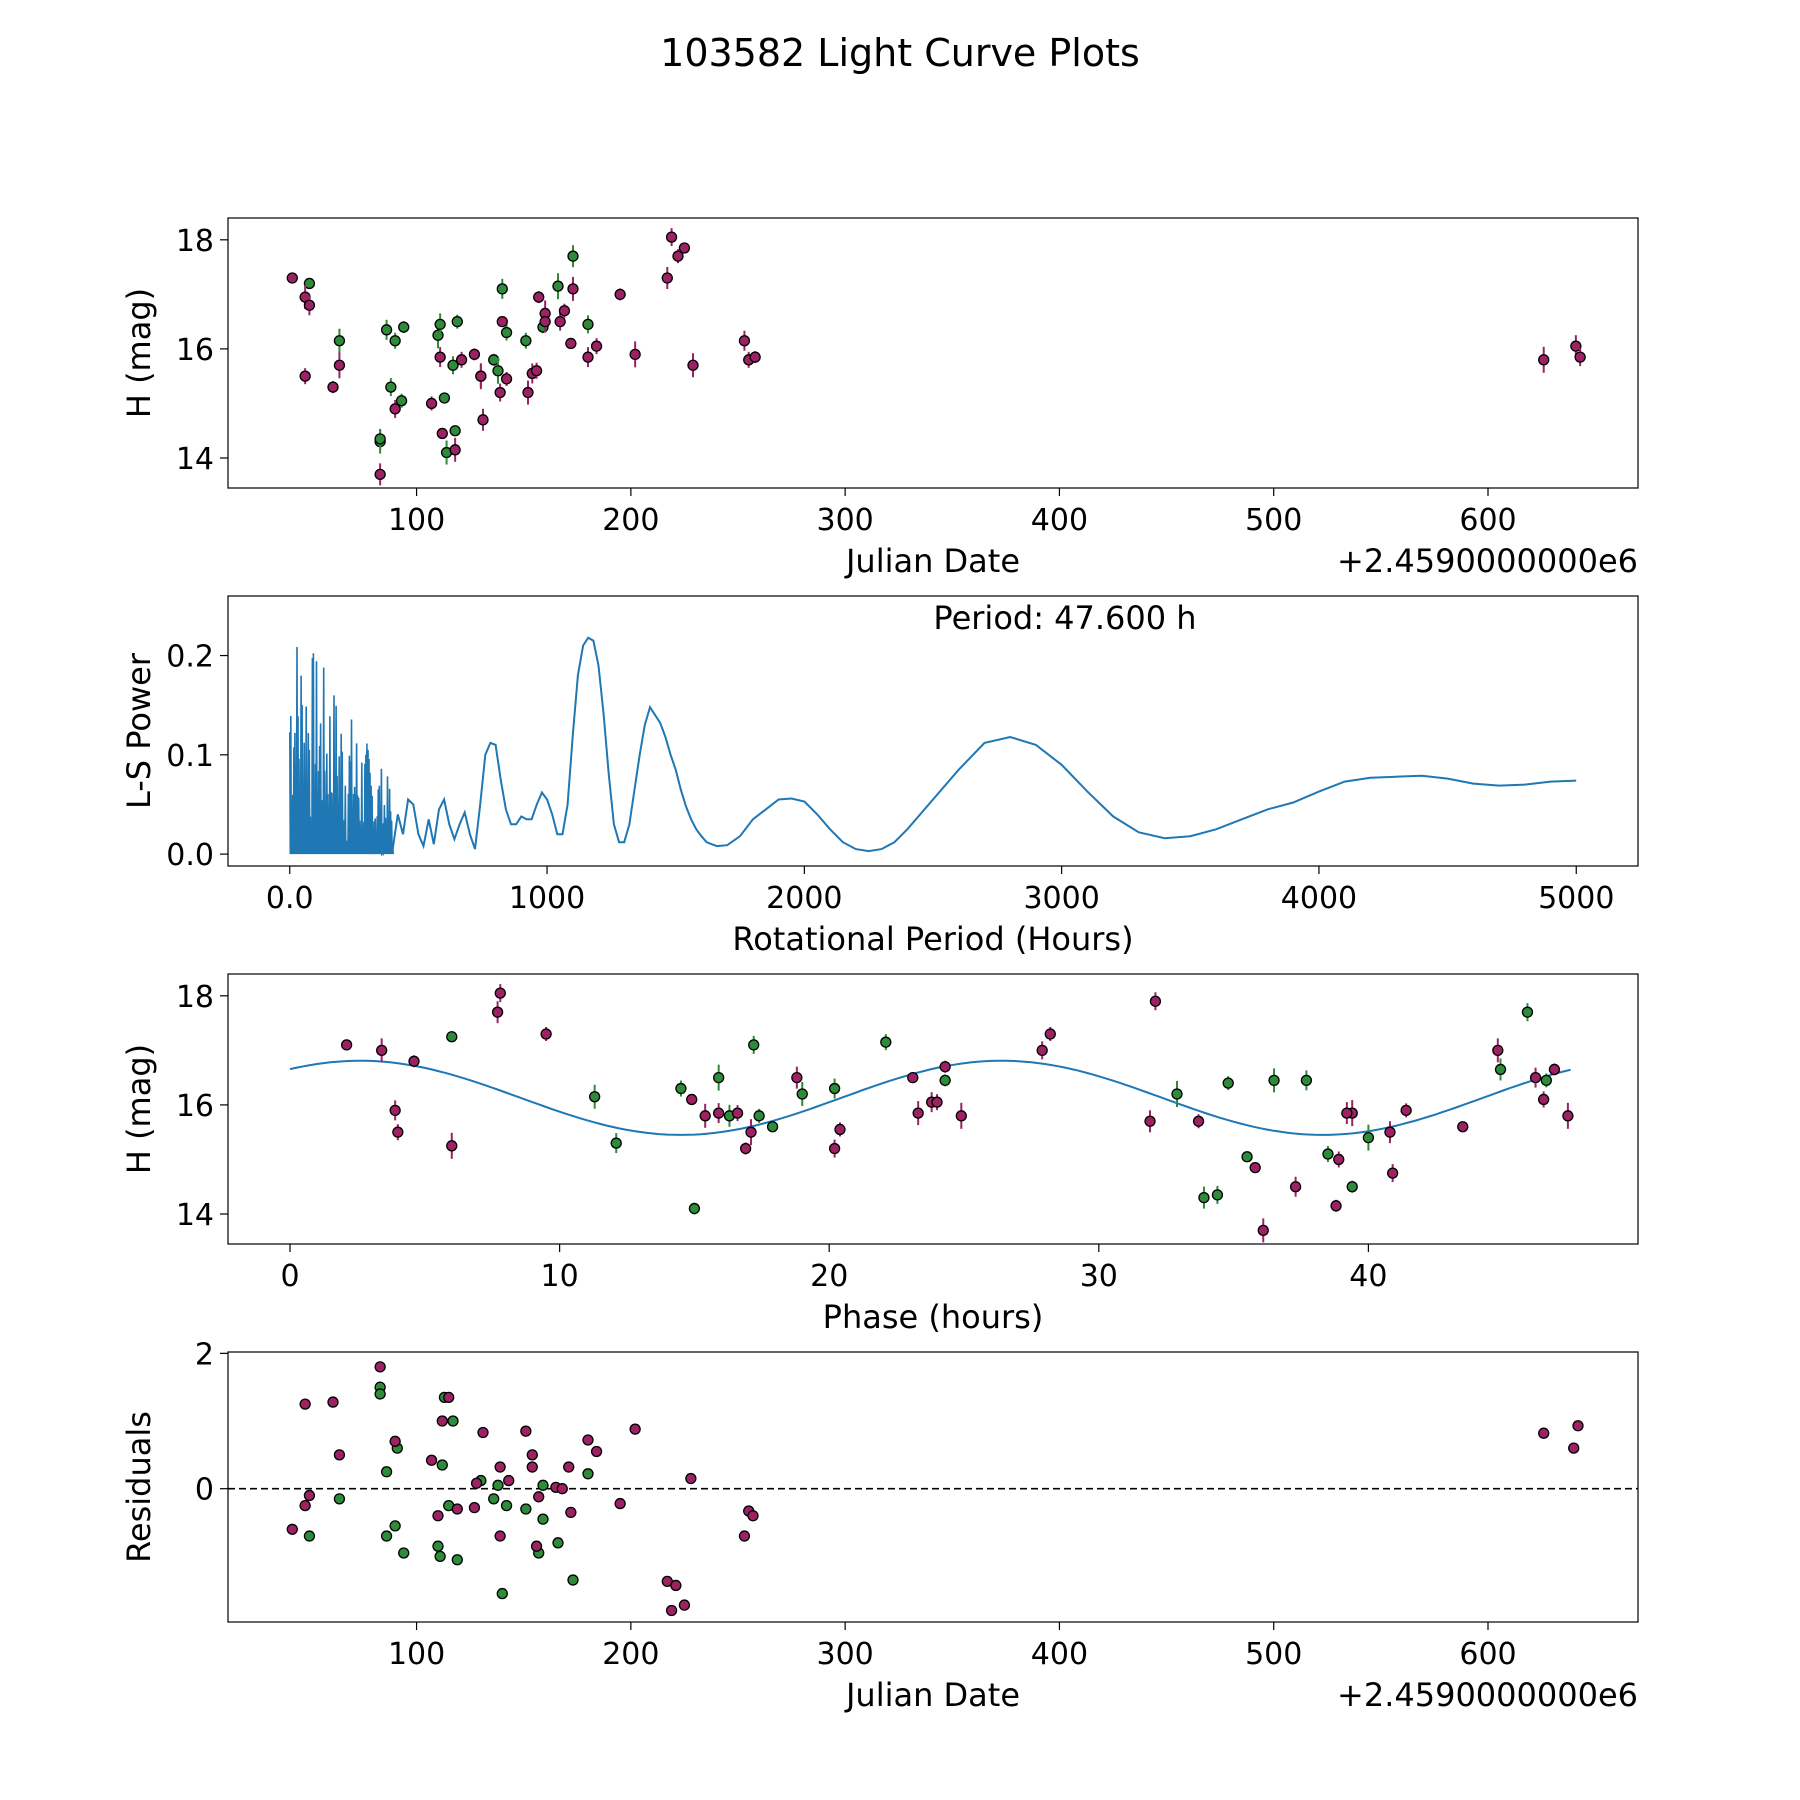 The height and width of the screenshot is (1800, 1800). What do you see at coordinates (290, 898) in the screenshot?
I see `x-tick-label: 0.0` at bounding box center [290, 898].